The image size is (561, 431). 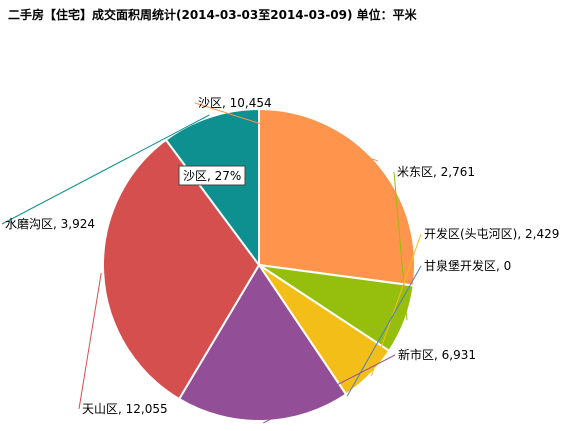 What do you see at coordinates (491, 233) in the screenshot?
I see `slice-label-2: 开发区(头屯河区), 2,429` at bounding box center [491, 233].